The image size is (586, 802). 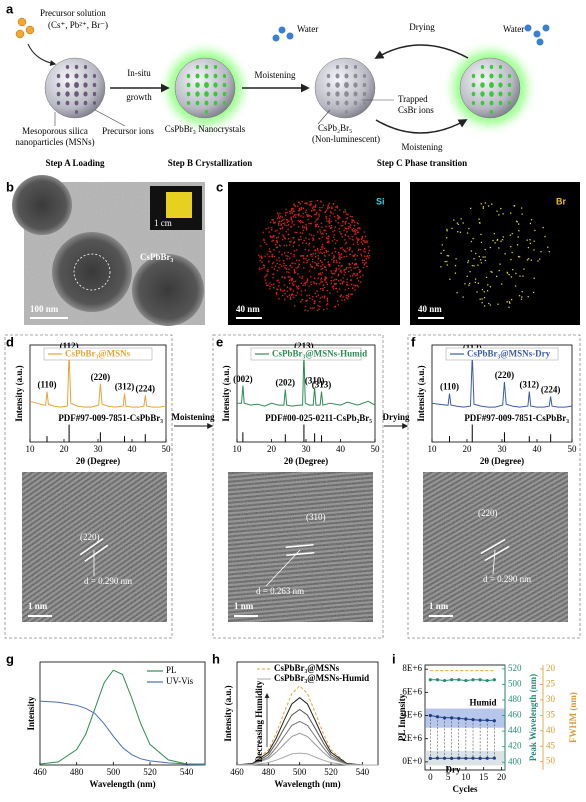 I want to click on scheme-label: In-situ, so click(x=139, y=73).